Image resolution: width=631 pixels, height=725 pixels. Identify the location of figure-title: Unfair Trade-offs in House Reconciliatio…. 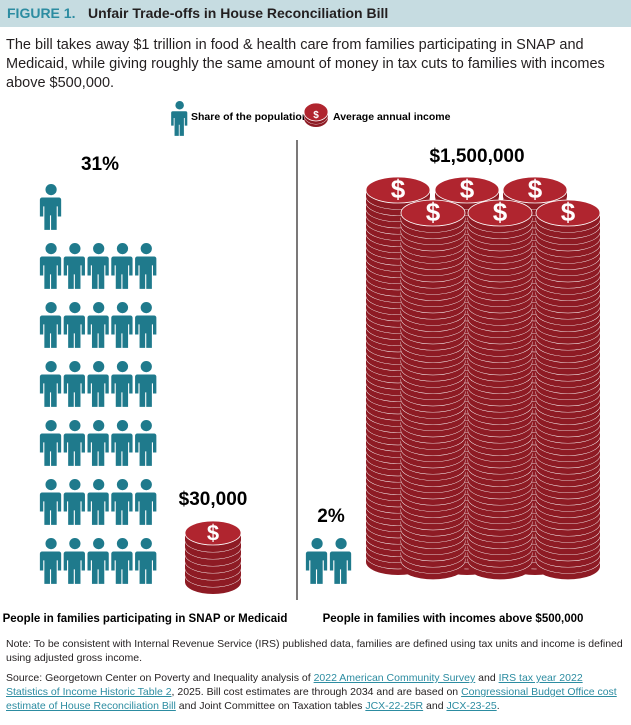
(238, 13).